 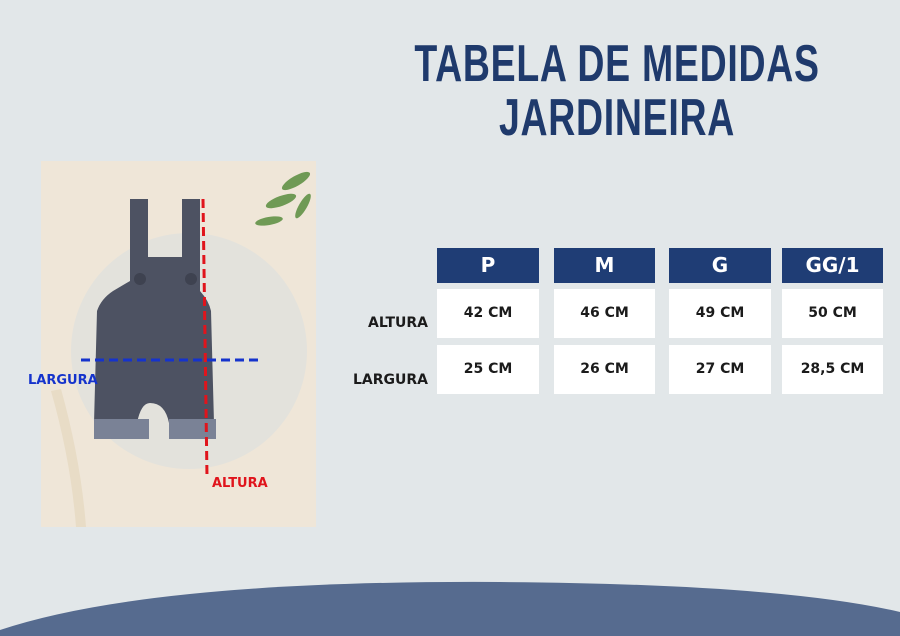 What do you see at coordinates (205, 338) in the screenshot?
I see `height-measure-line` at bounding box center [205, 338].